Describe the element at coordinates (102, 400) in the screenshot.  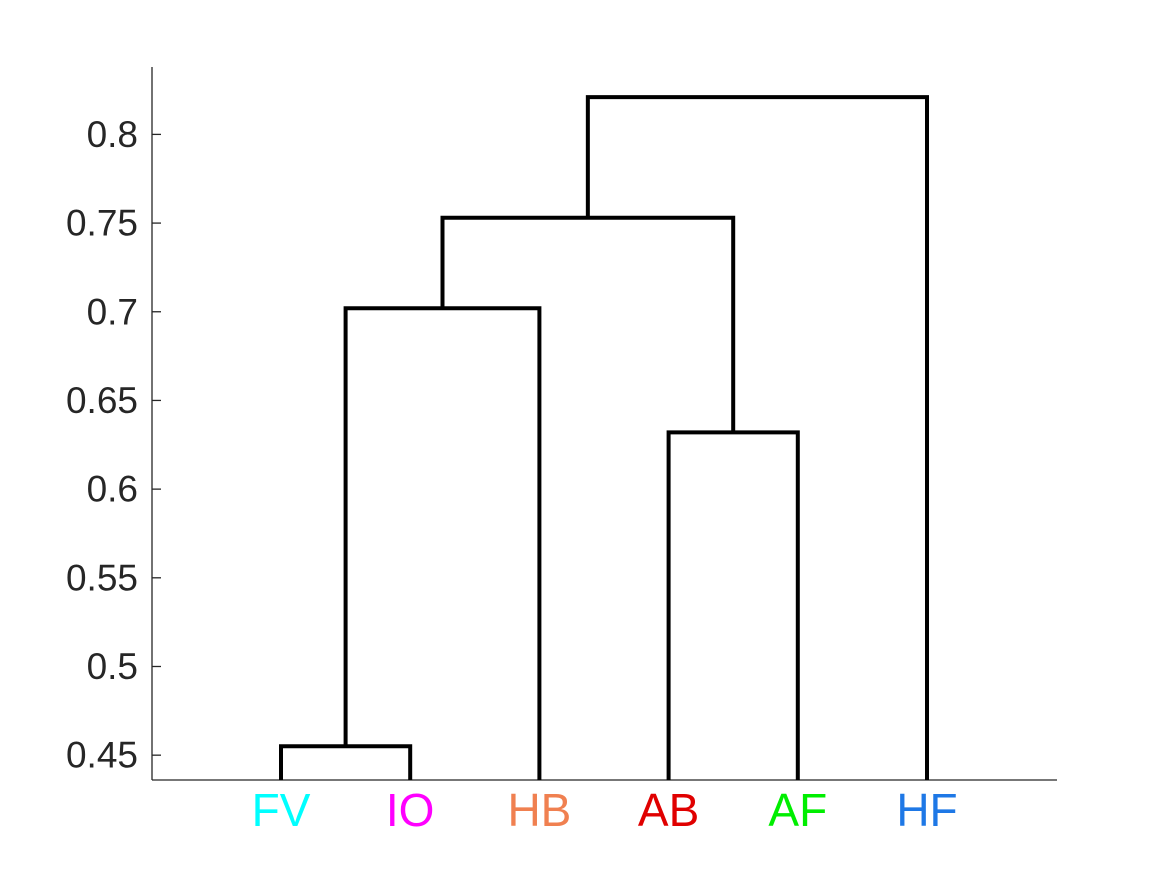
I see `y-tick-label: 0.65` at that location.